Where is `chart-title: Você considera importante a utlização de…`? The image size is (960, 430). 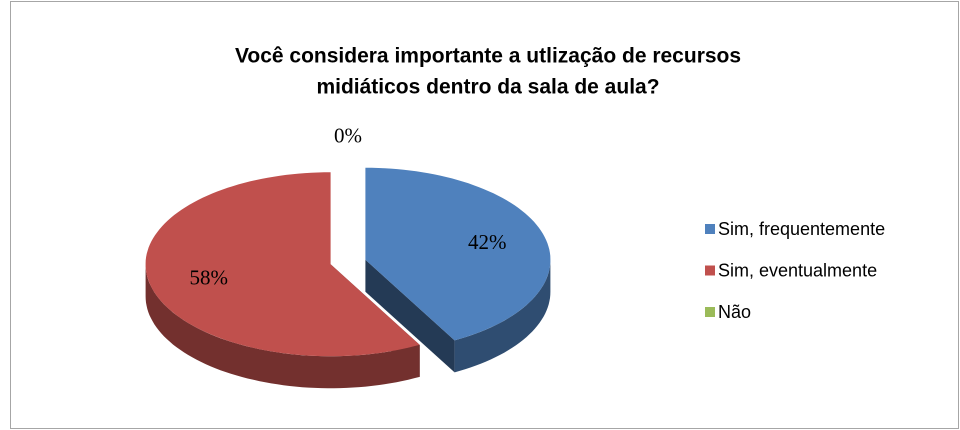
chart-title: Você considera importante a utlização de… is located at coordinates (488, 56).